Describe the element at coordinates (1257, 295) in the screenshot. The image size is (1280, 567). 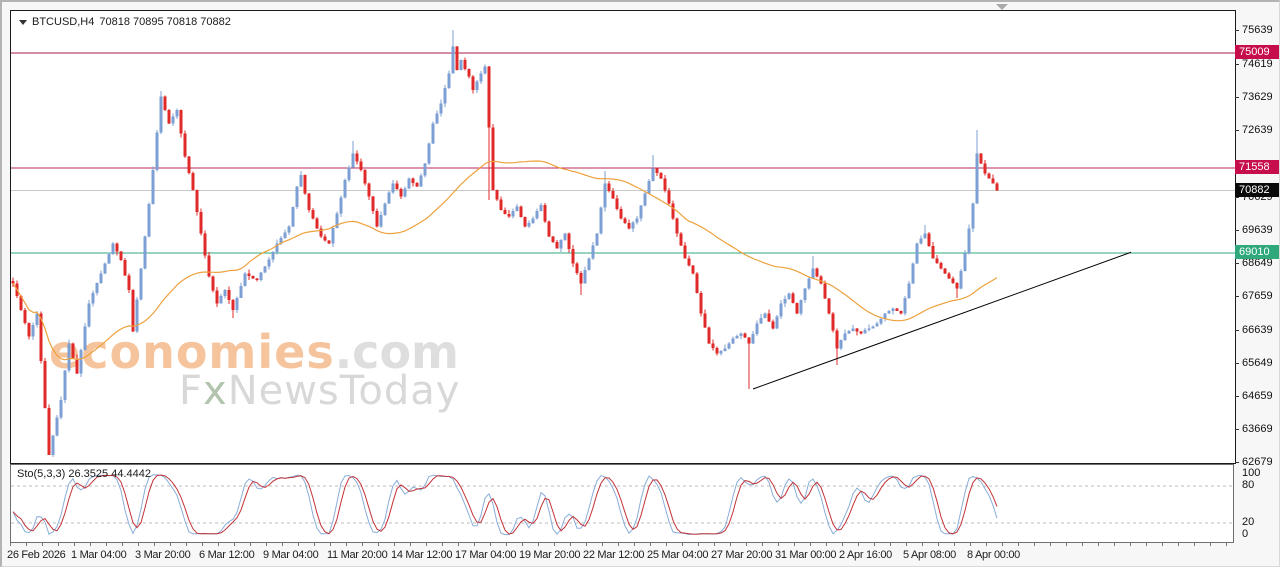
I see `price-tick-label: 67659` at that location.